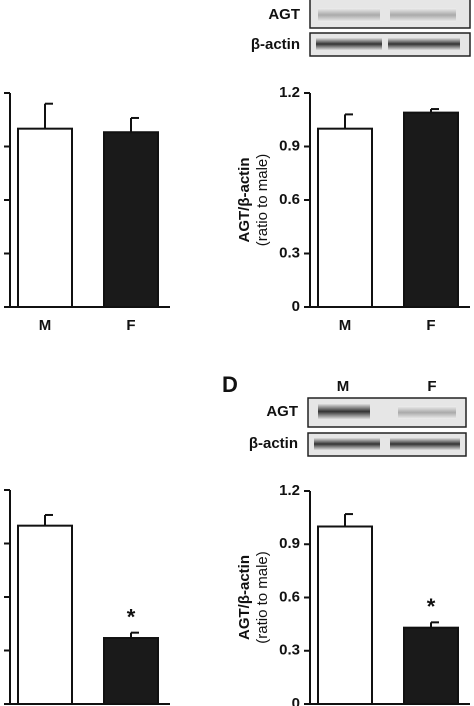 This screenshot has width=474, height=706. I want to click on lane-label: M, so click(343, 386).